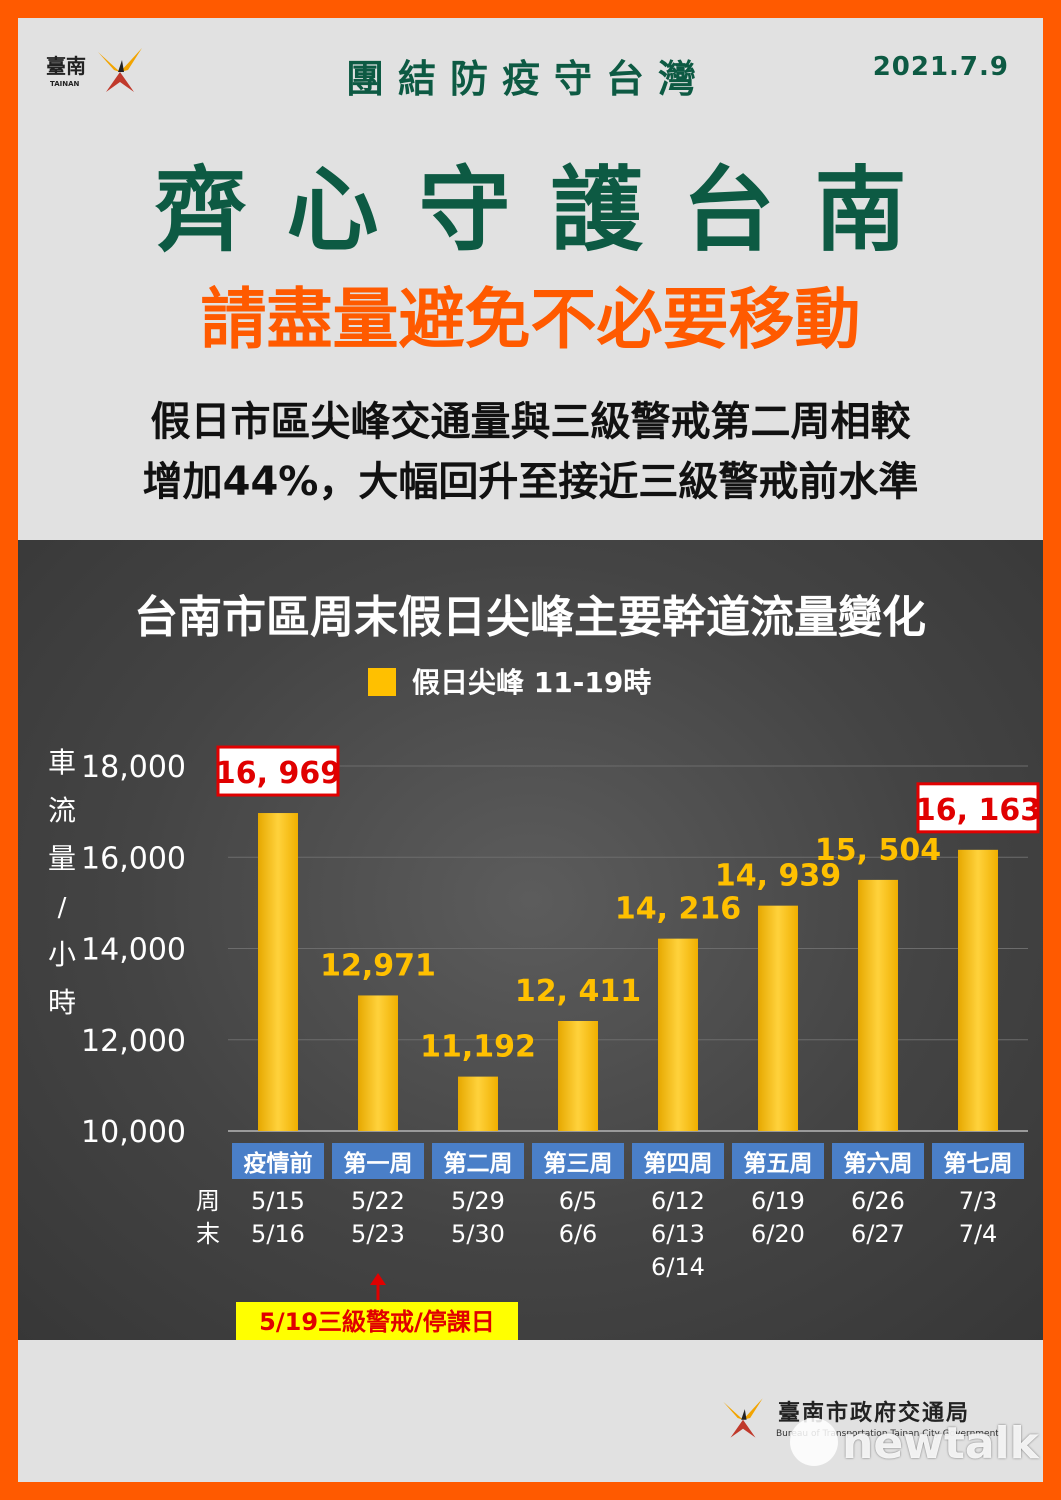  What do you see at coordinates (814, 1442) in the screenshot?
I see `watermark-logo-icon` at bounding box center [814, 1442].